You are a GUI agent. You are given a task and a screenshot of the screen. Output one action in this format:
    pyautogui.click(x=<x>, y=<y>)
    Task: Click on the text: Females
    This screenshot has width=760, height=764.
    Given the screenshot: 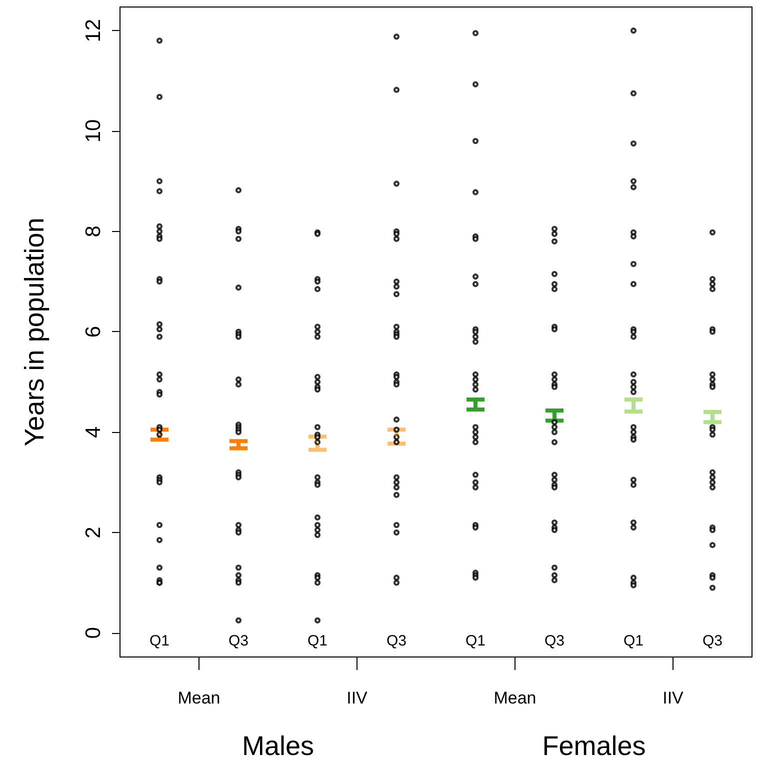 What is the action you would take?
    pyautogui.click(x=594, y=746)
    